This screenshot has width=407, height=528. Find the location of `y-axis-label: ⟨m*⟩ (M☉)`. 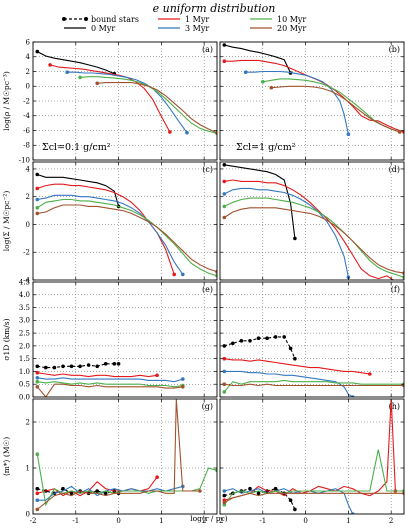

y-axis-label: ⟨m*⟩ (M☉) is located at coordinates (6, 456).